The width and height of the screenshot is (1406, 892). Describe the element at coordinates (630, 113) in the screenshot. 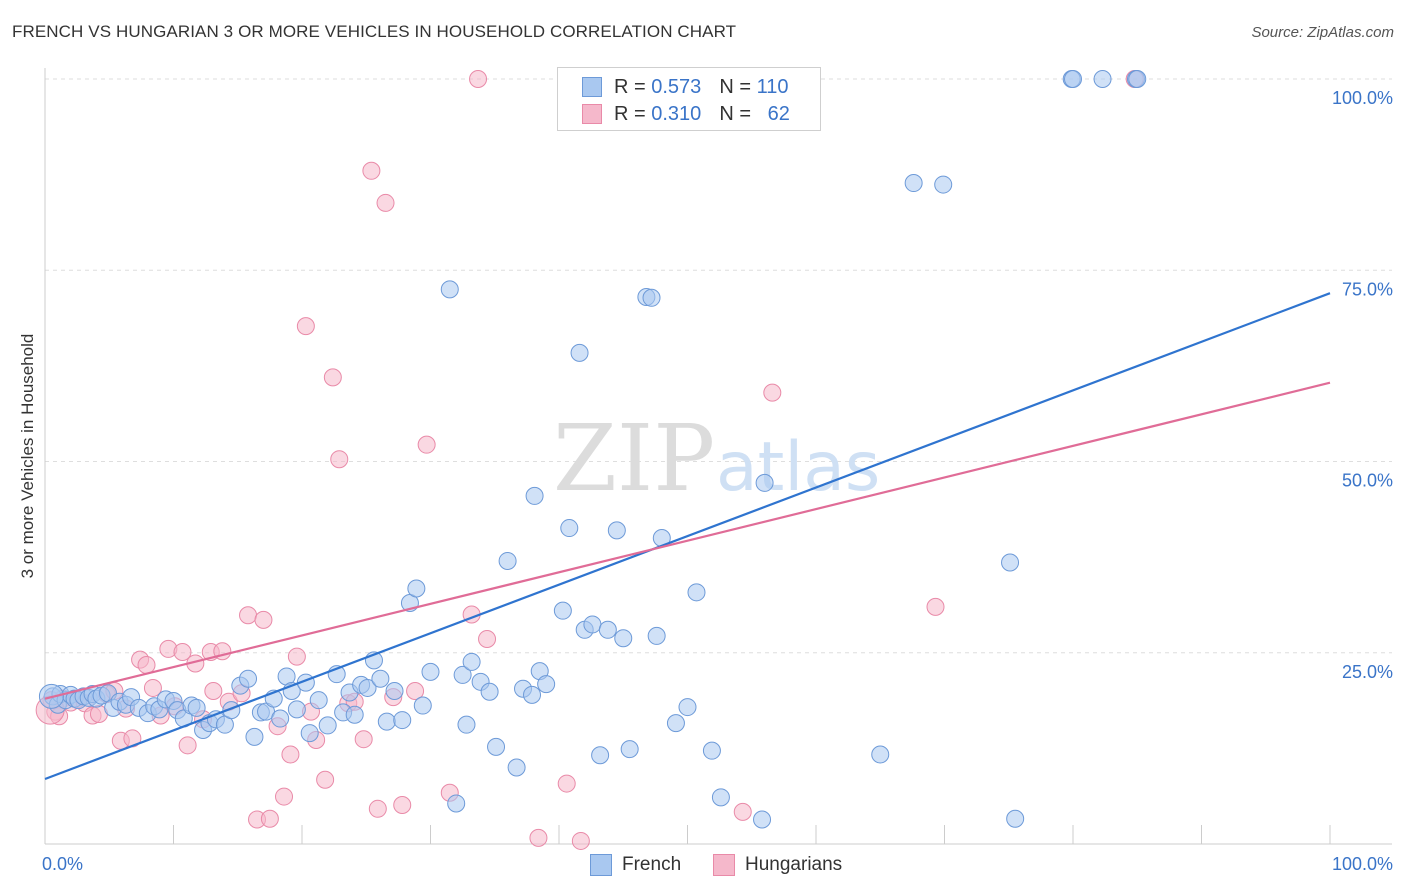

I see `hungarians-r-label: R =` at that location.